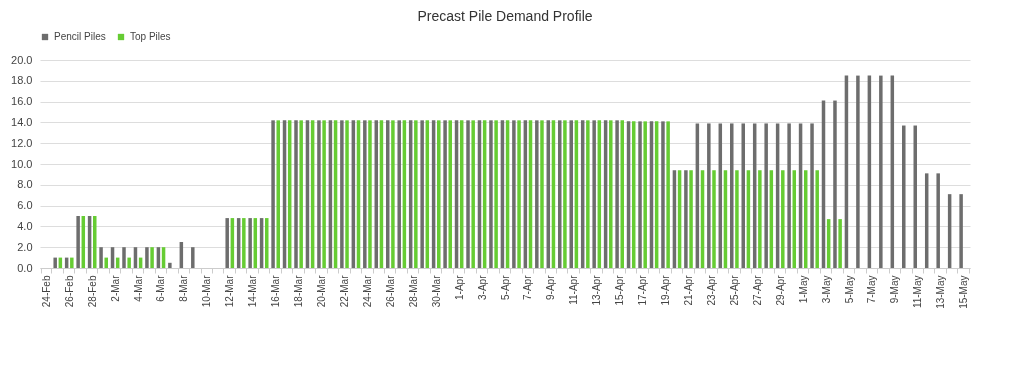 This screenshot has height=367, width=1024. What do you see at coordinates (643, 290) in the screenshot?
I see `x-tick-label: 17-Apr` at bounding box center [643, 290].